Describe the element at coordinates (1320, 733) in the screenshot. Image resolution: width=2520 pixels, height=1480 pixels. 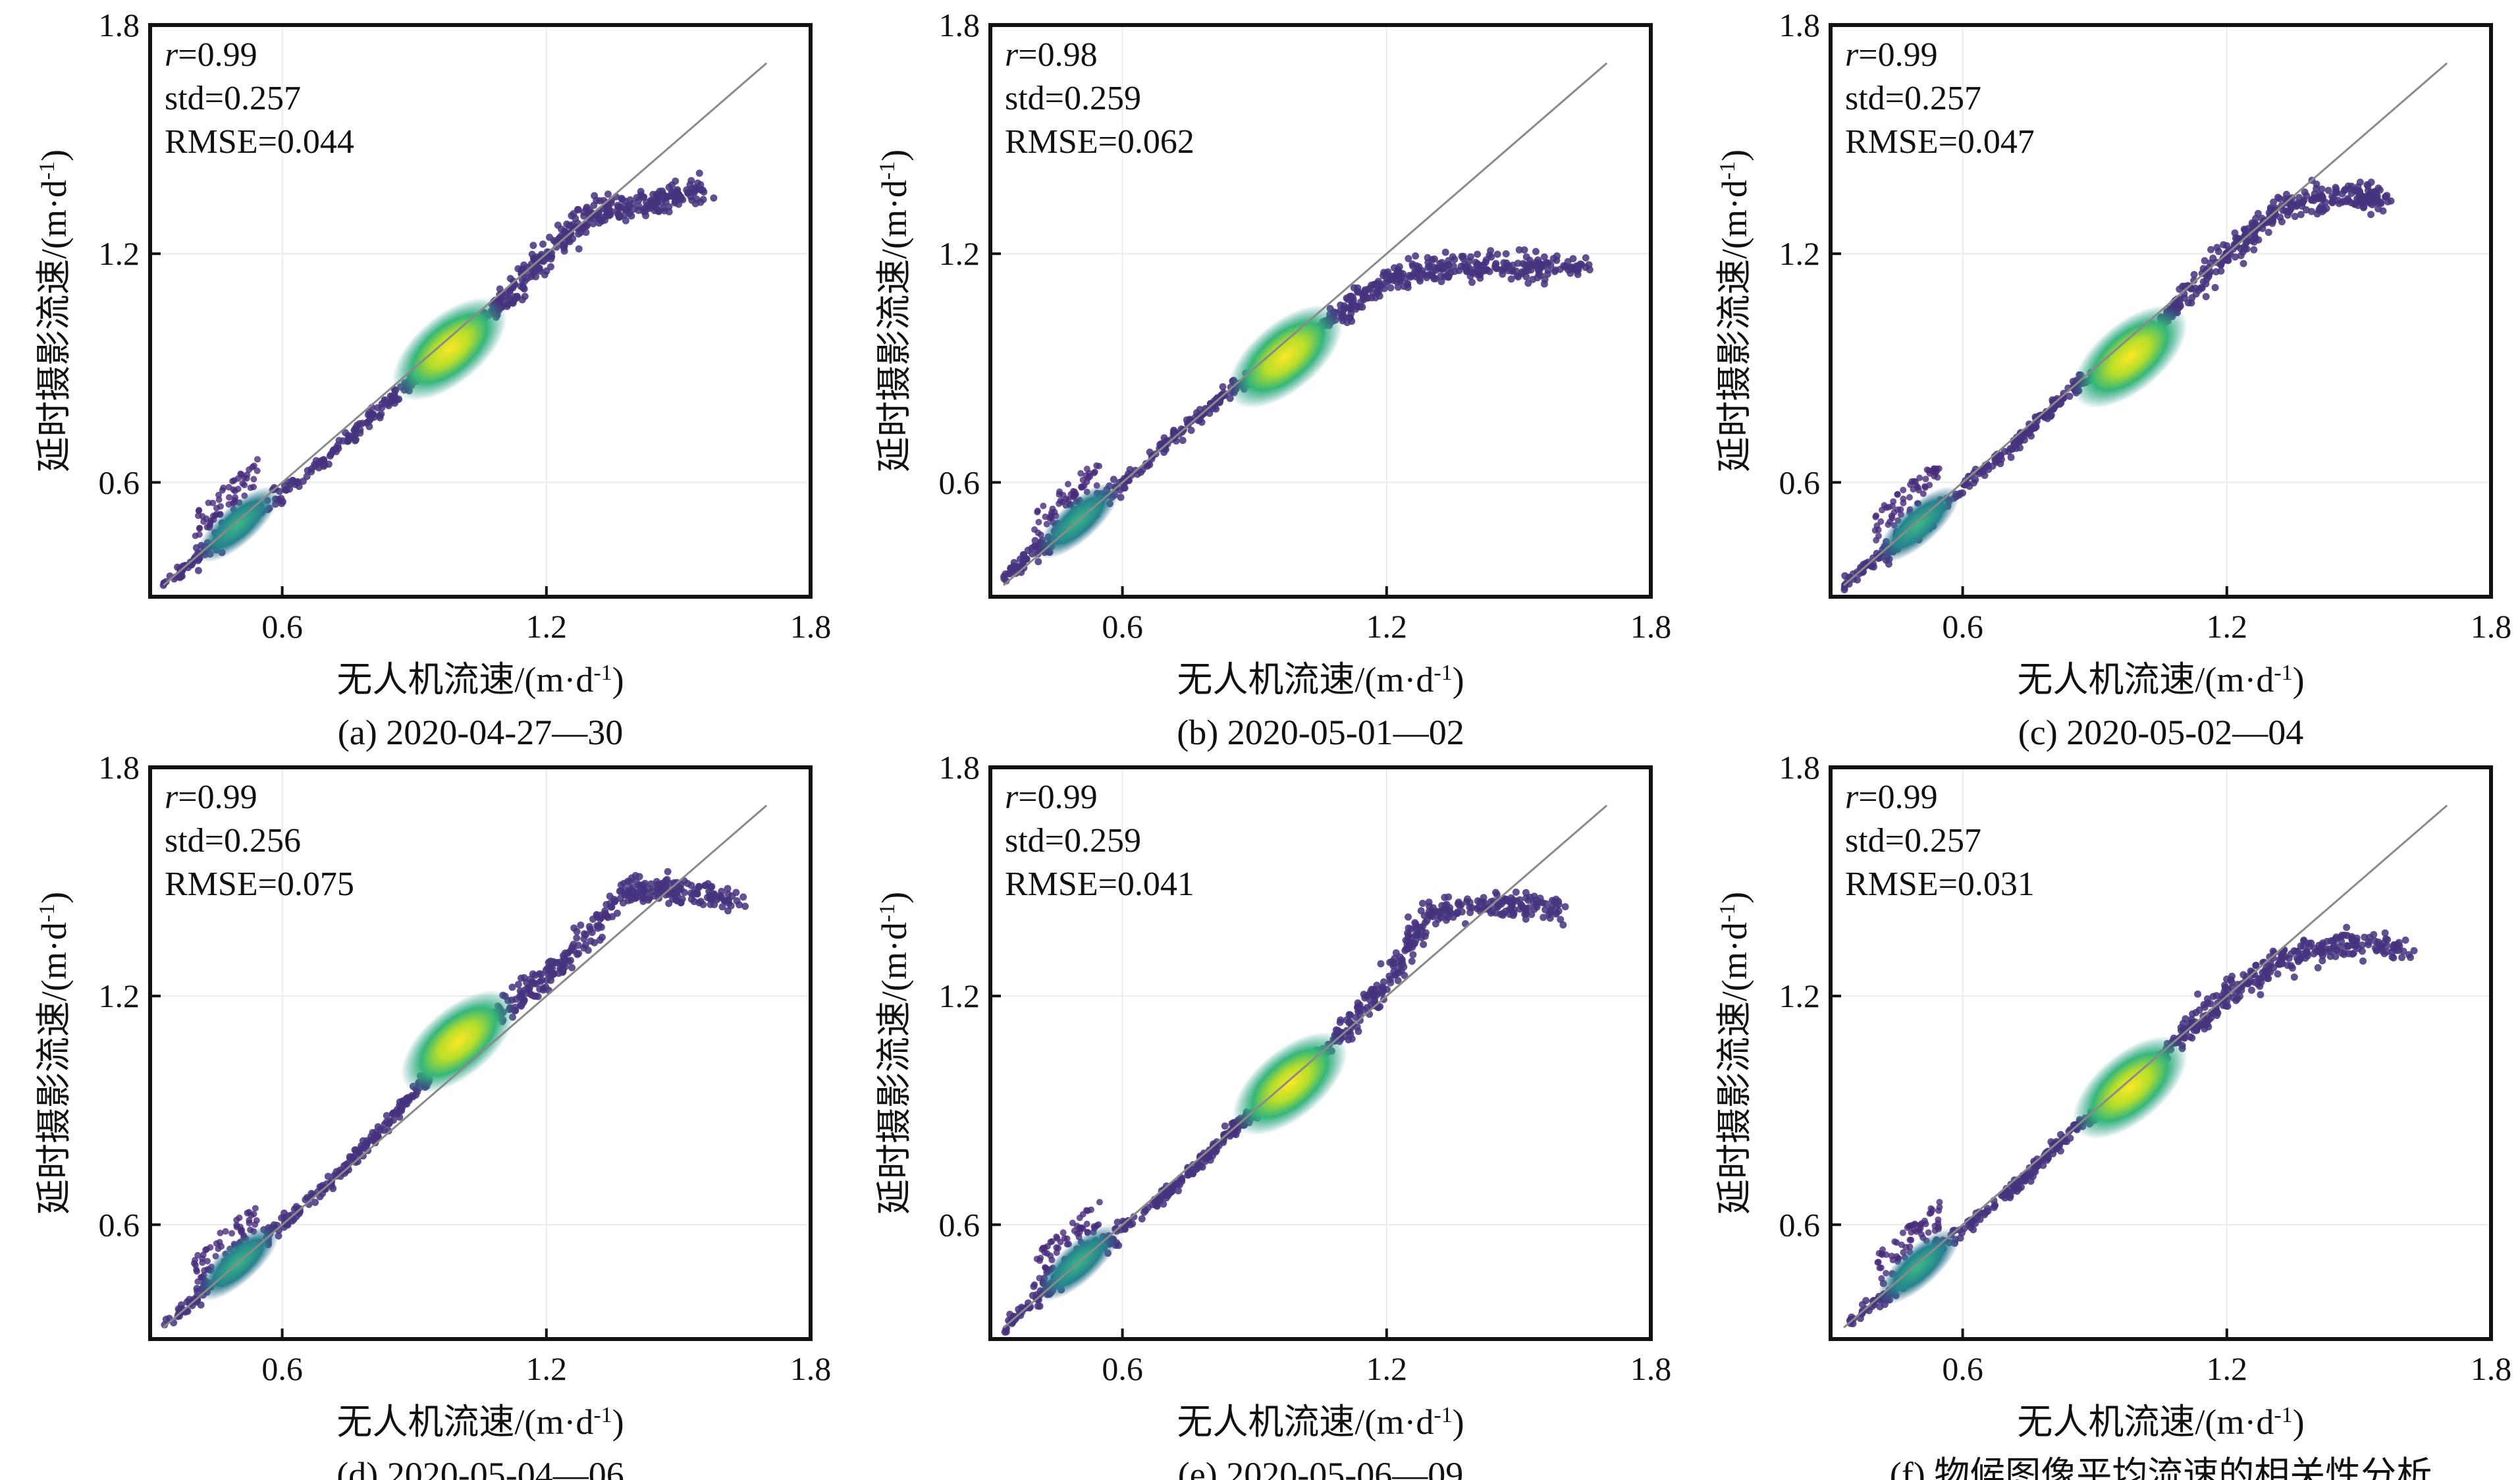
I see `panel-caption: (b) 2020-05-01—02` at that location.